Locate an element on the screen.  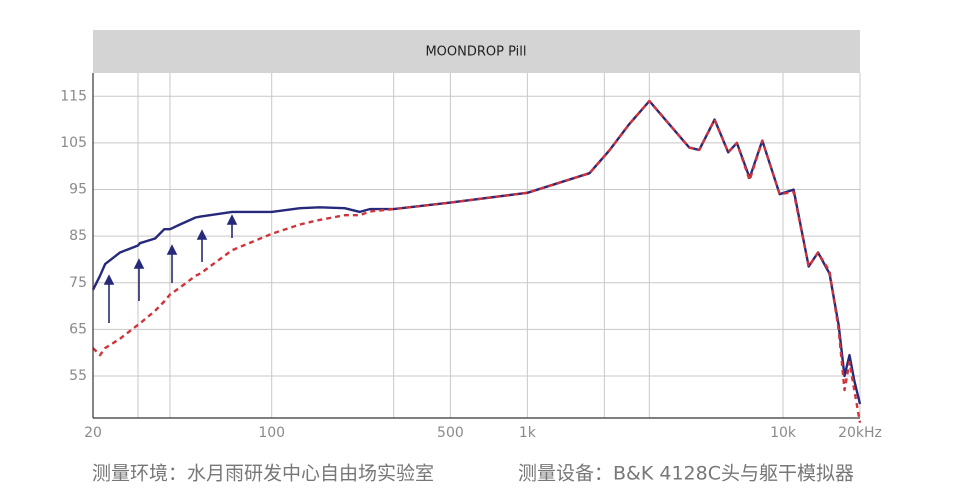
y-tick-label: 55 is located at coordinates (78, 376).